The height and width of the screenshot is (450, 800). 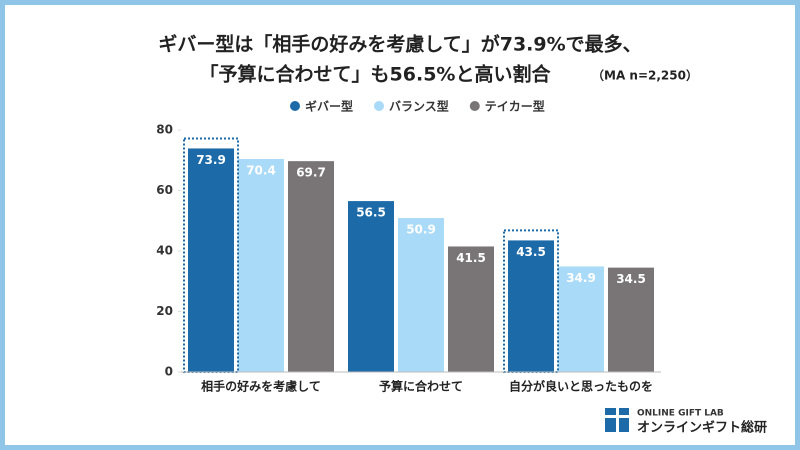 I want to click on data-label: 34.5, so click(x=631, y=279).